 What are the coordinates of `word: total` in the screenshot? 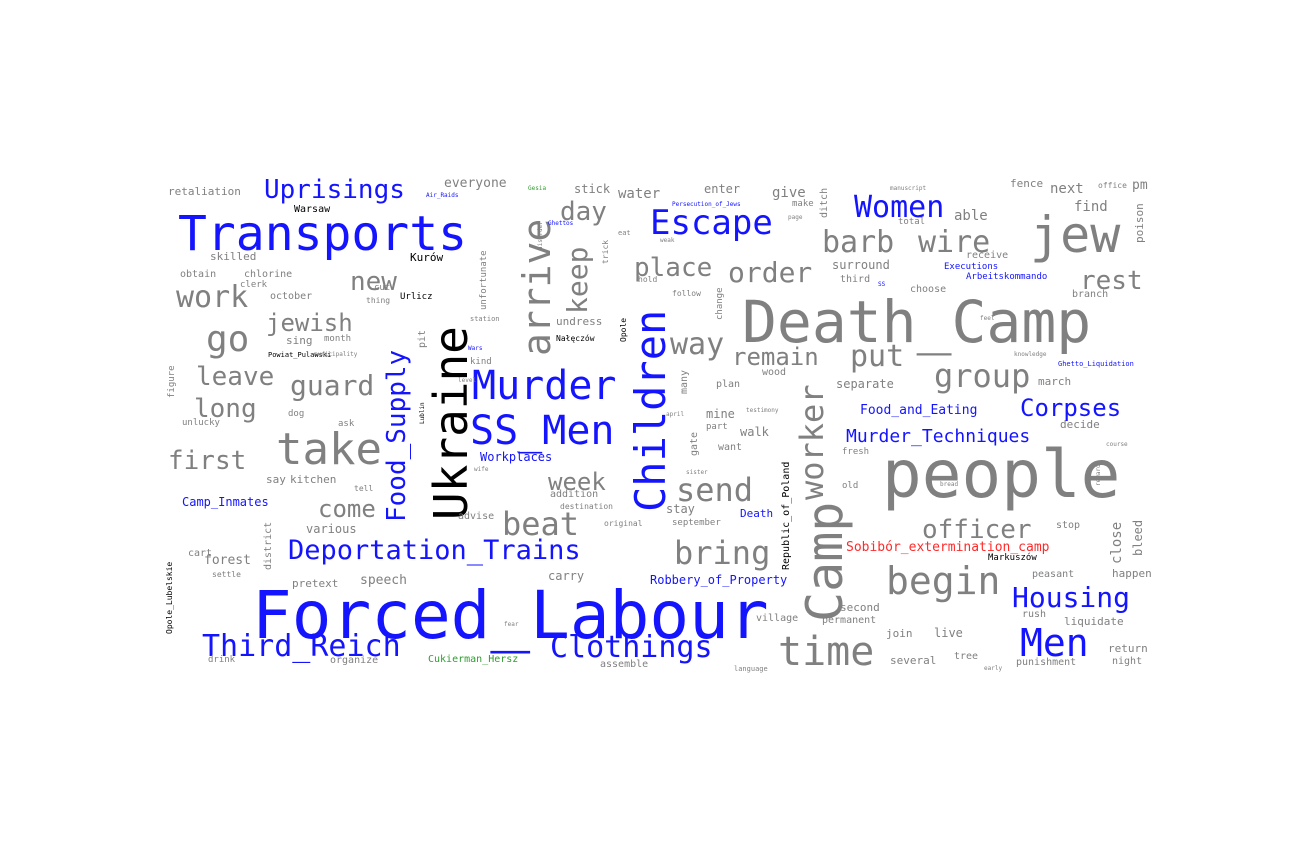 It's located at (912, 222).